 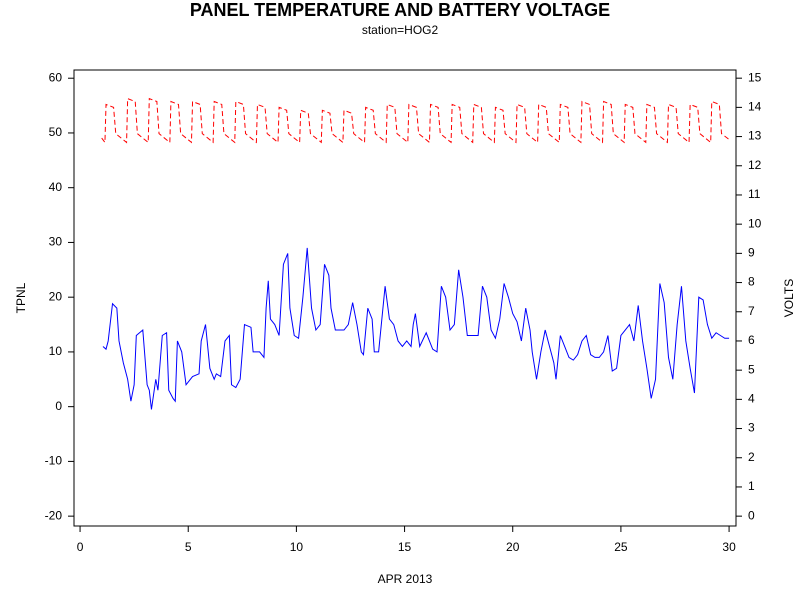 What do you see at coordinates (751, 340) in the screenshot?
I see `y2-tick-label: 6` at bounding box center [751, 340].